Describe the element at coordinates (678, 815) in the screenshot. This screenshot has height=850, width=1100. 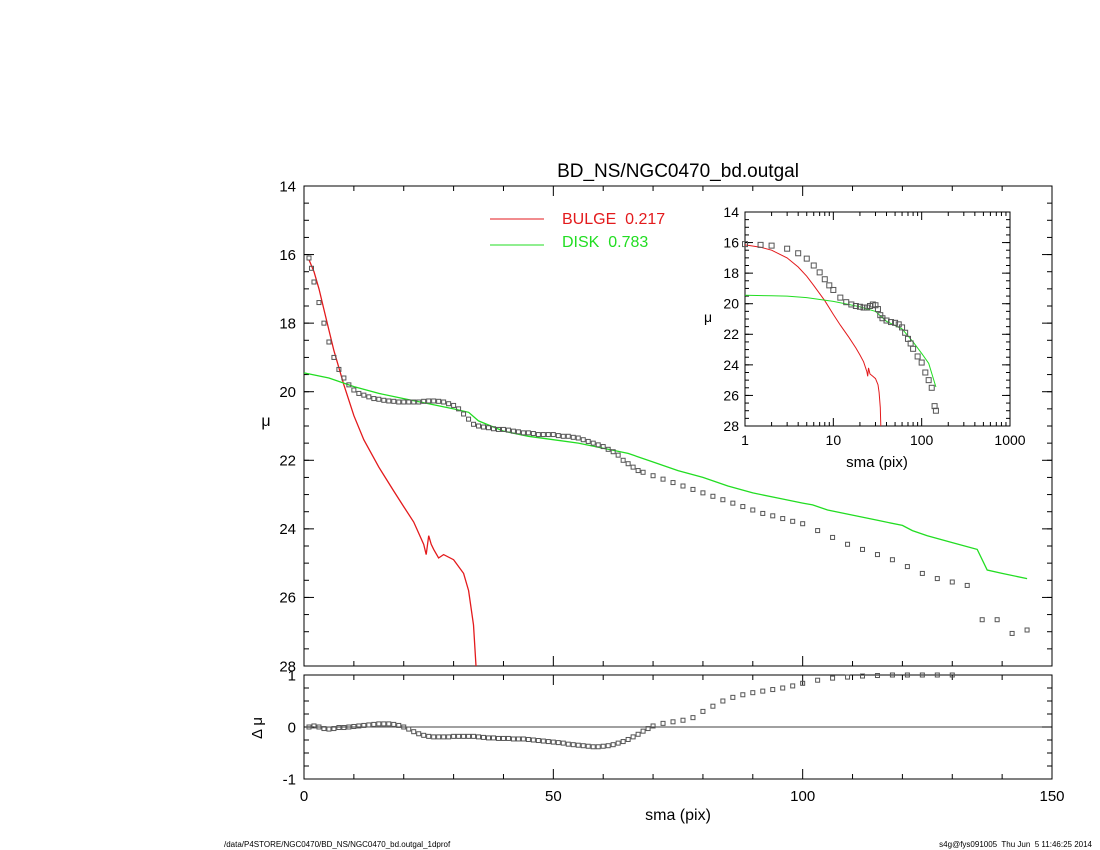
I see `residual-xlabel: sma (pix)` at that location.